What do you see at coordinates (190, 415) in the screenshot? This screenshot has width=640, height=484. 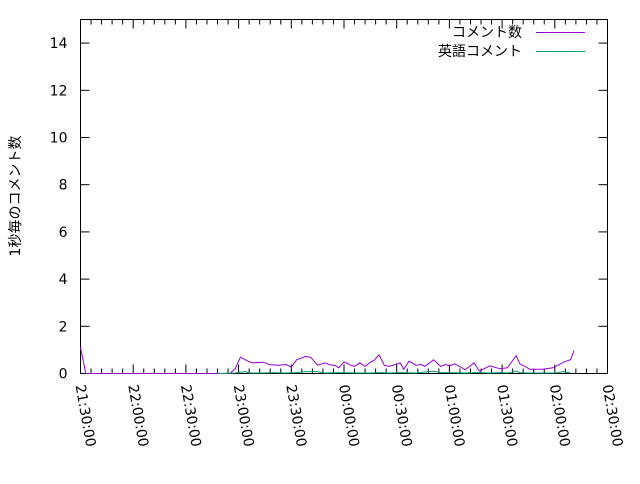 I see `x-tick-label: 22:30:00` at bounding box center [190, 415].